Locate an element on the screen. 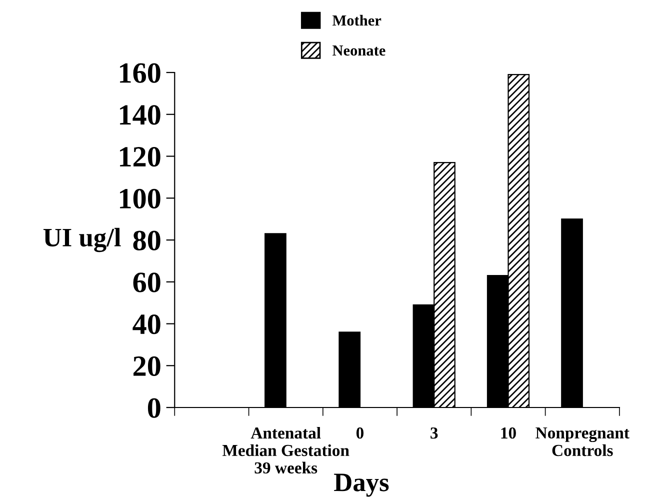  y-tick-label: 100 is located at coordinates (140, 198).